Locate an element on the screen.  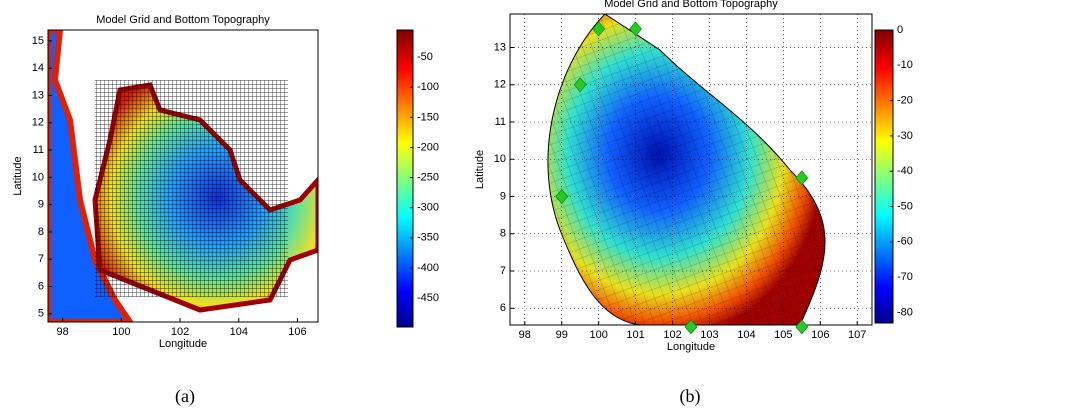
colorbar-tick-label: -10 is located at coordinates (905, 65).